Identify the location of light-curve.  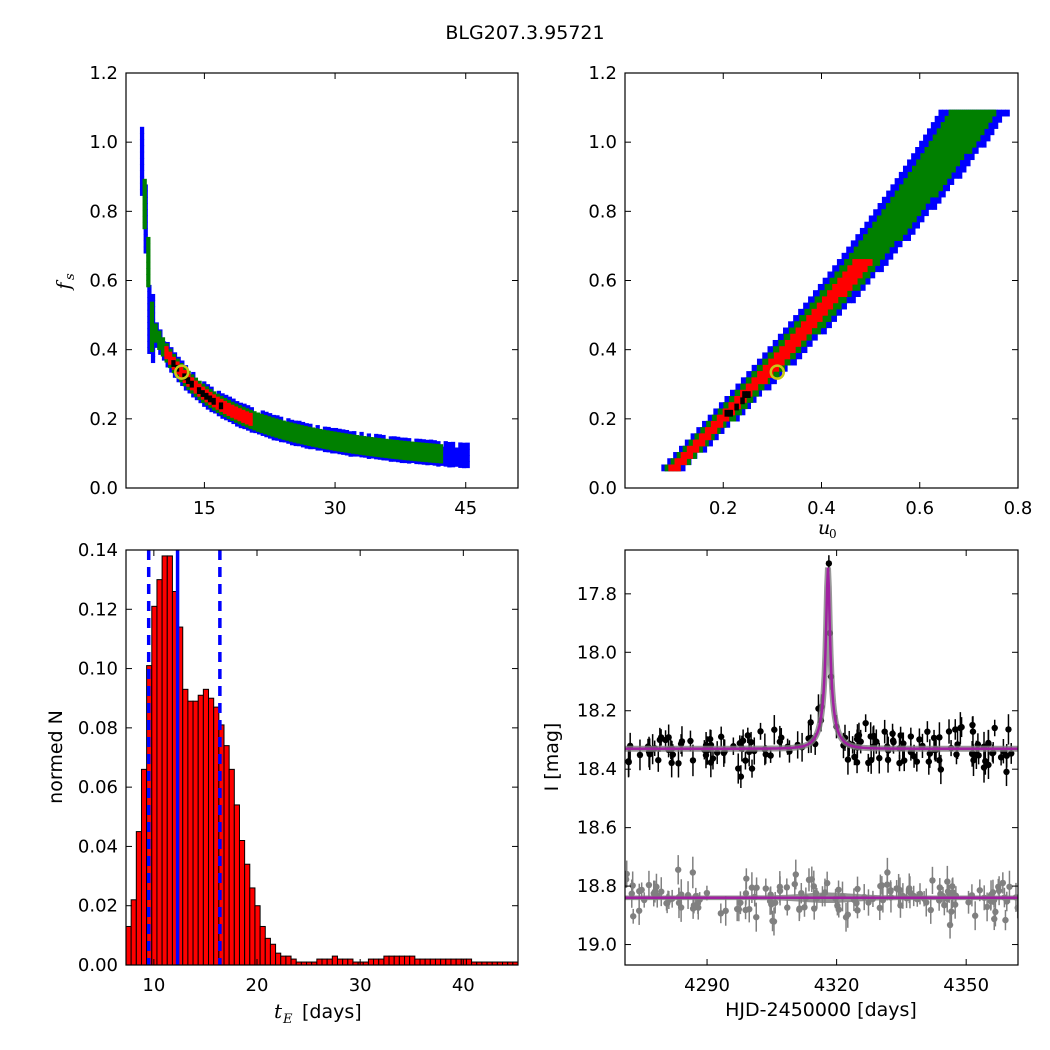
(821, 747).